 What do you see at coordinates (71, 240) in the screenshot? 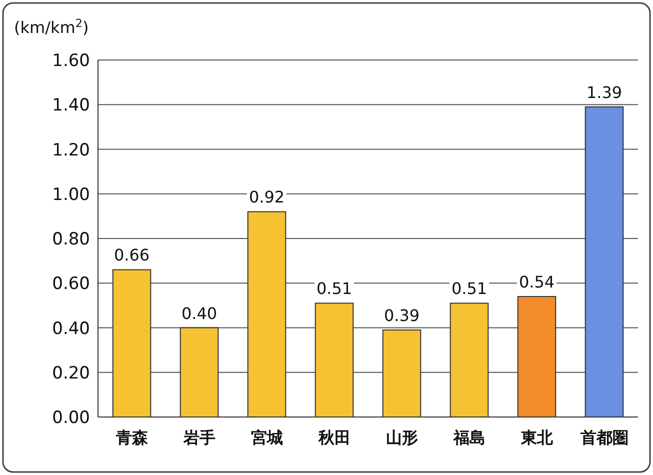
I see `y-tick-label: 0.80` at bounding box center [71, 240].